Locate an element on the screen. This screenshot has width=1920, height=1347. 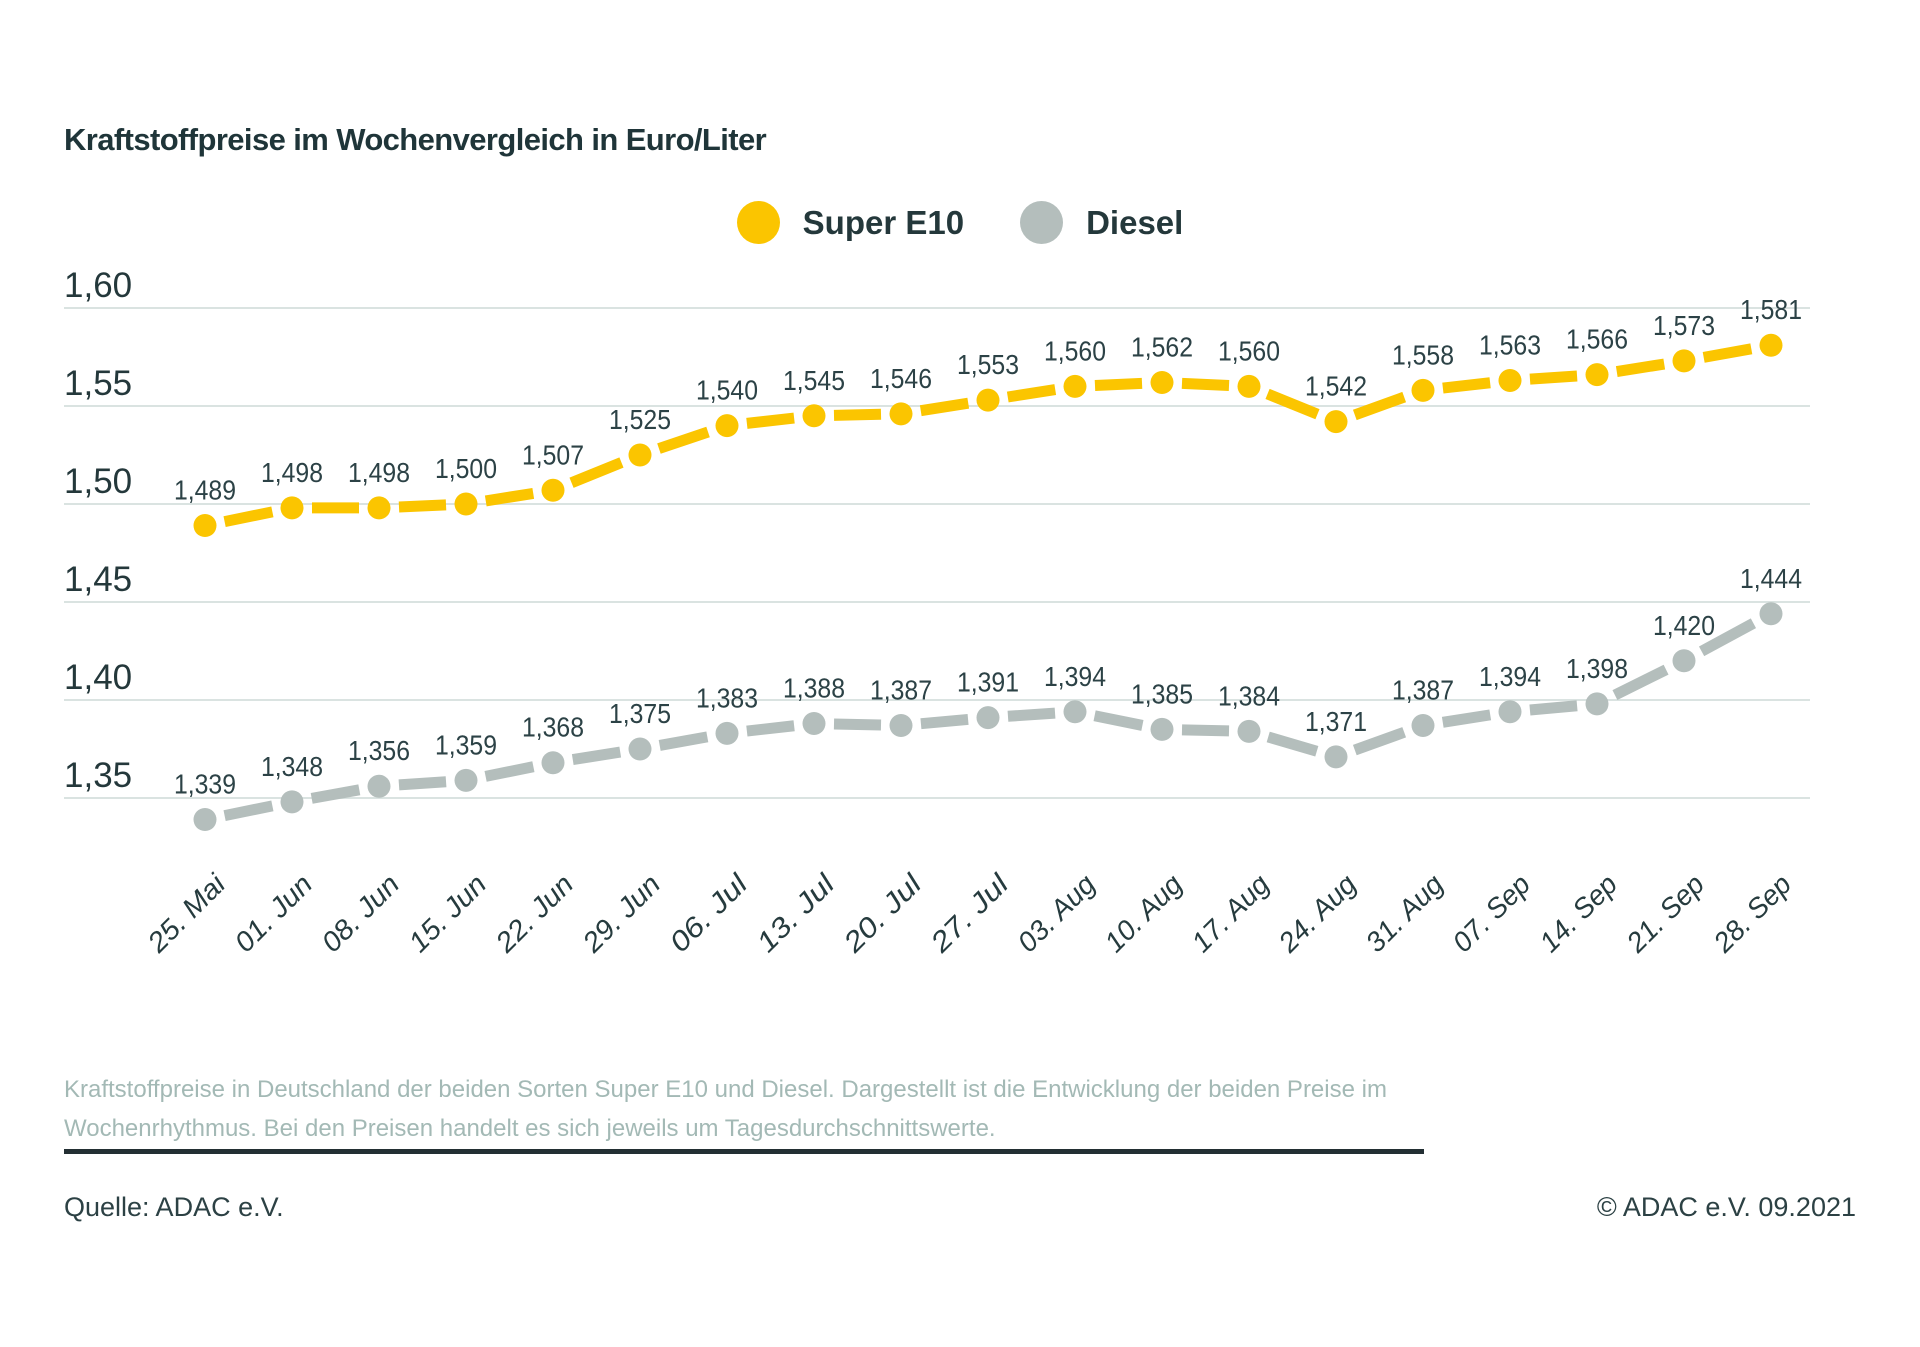
copyright-note: © ADAC e.V. 09.2021 is located at coordinates (1726, 1207).